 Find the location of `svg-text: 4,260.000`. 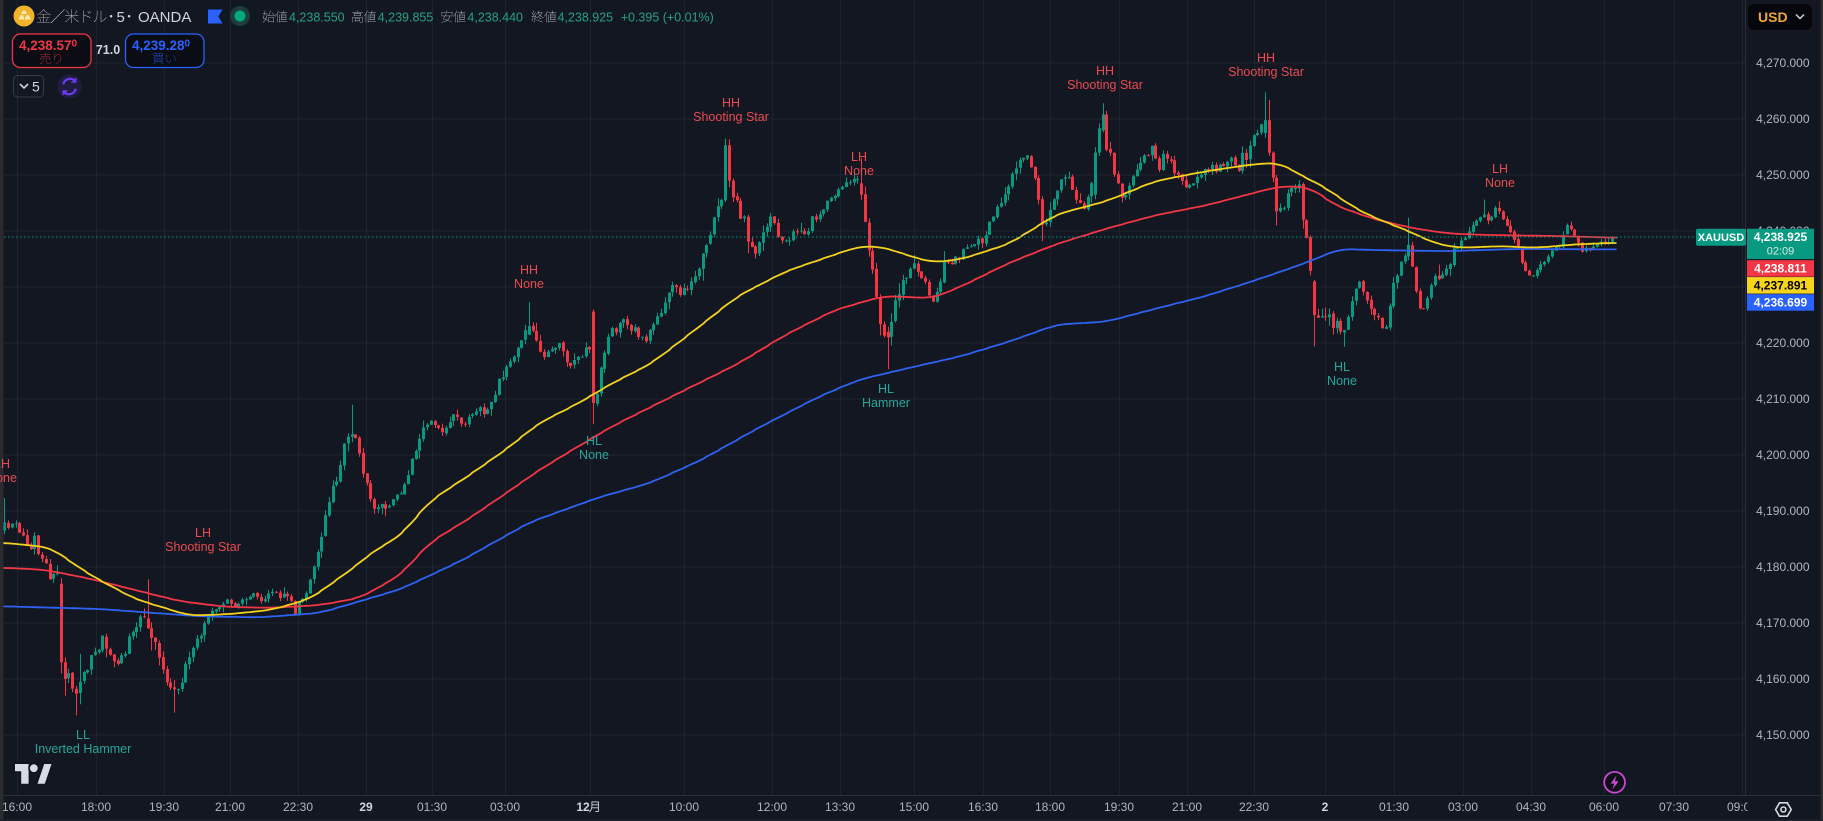

svg-text: 4,260.000 is located at coordinates (1783, 119).